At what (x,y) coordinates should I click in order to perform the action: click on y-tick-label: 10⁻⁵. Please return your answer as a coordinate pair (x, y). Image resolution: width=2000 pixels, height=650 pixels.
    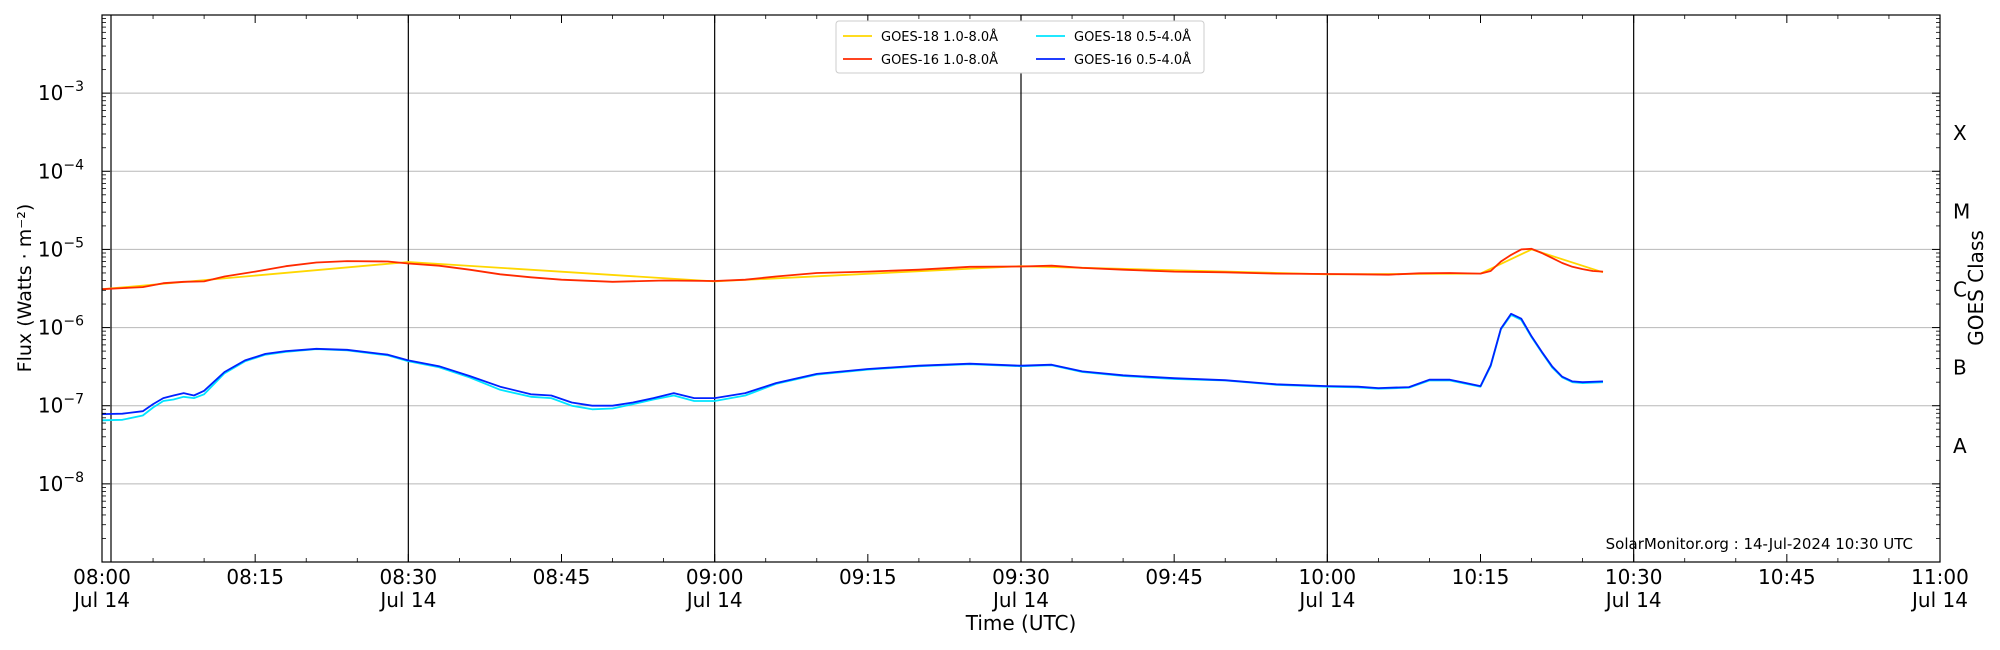
    Looking at the image, I should click on (61, 248).